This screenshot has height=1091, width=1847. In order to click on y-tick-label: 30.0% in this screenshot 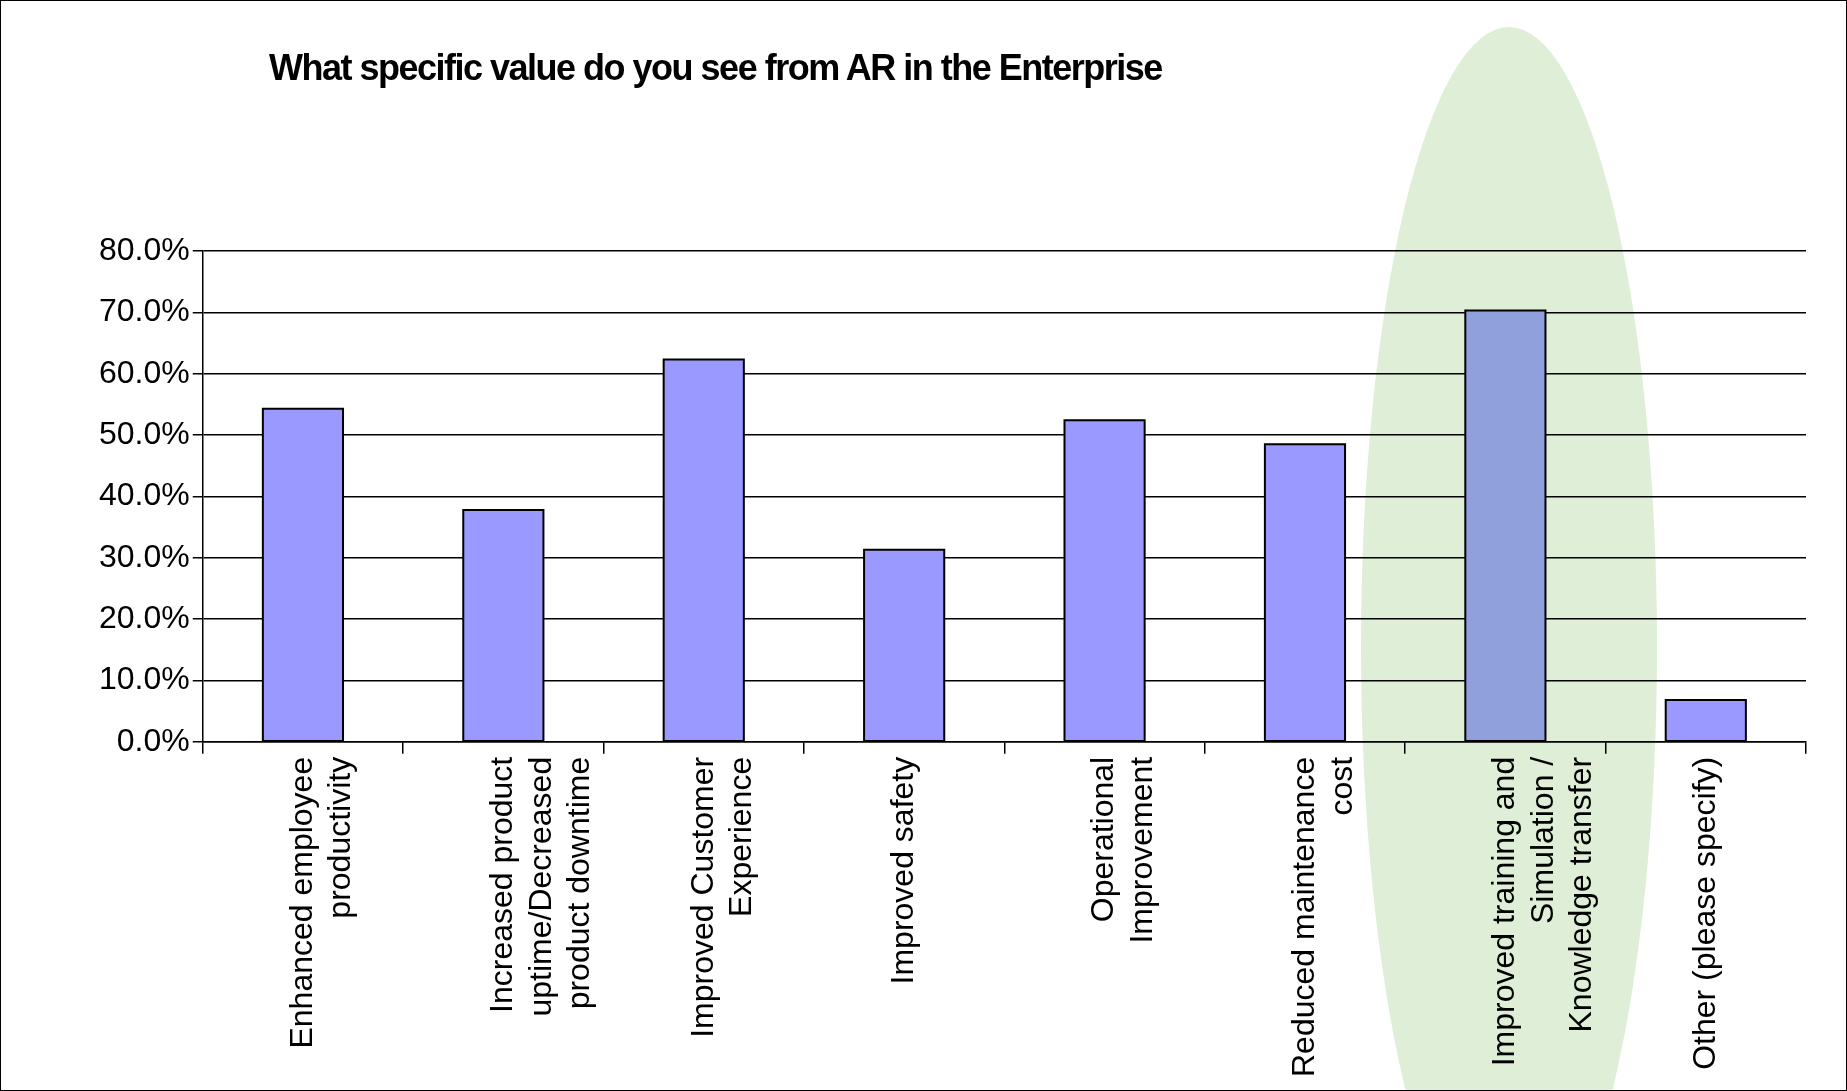, I will do `click(144, 555)`.